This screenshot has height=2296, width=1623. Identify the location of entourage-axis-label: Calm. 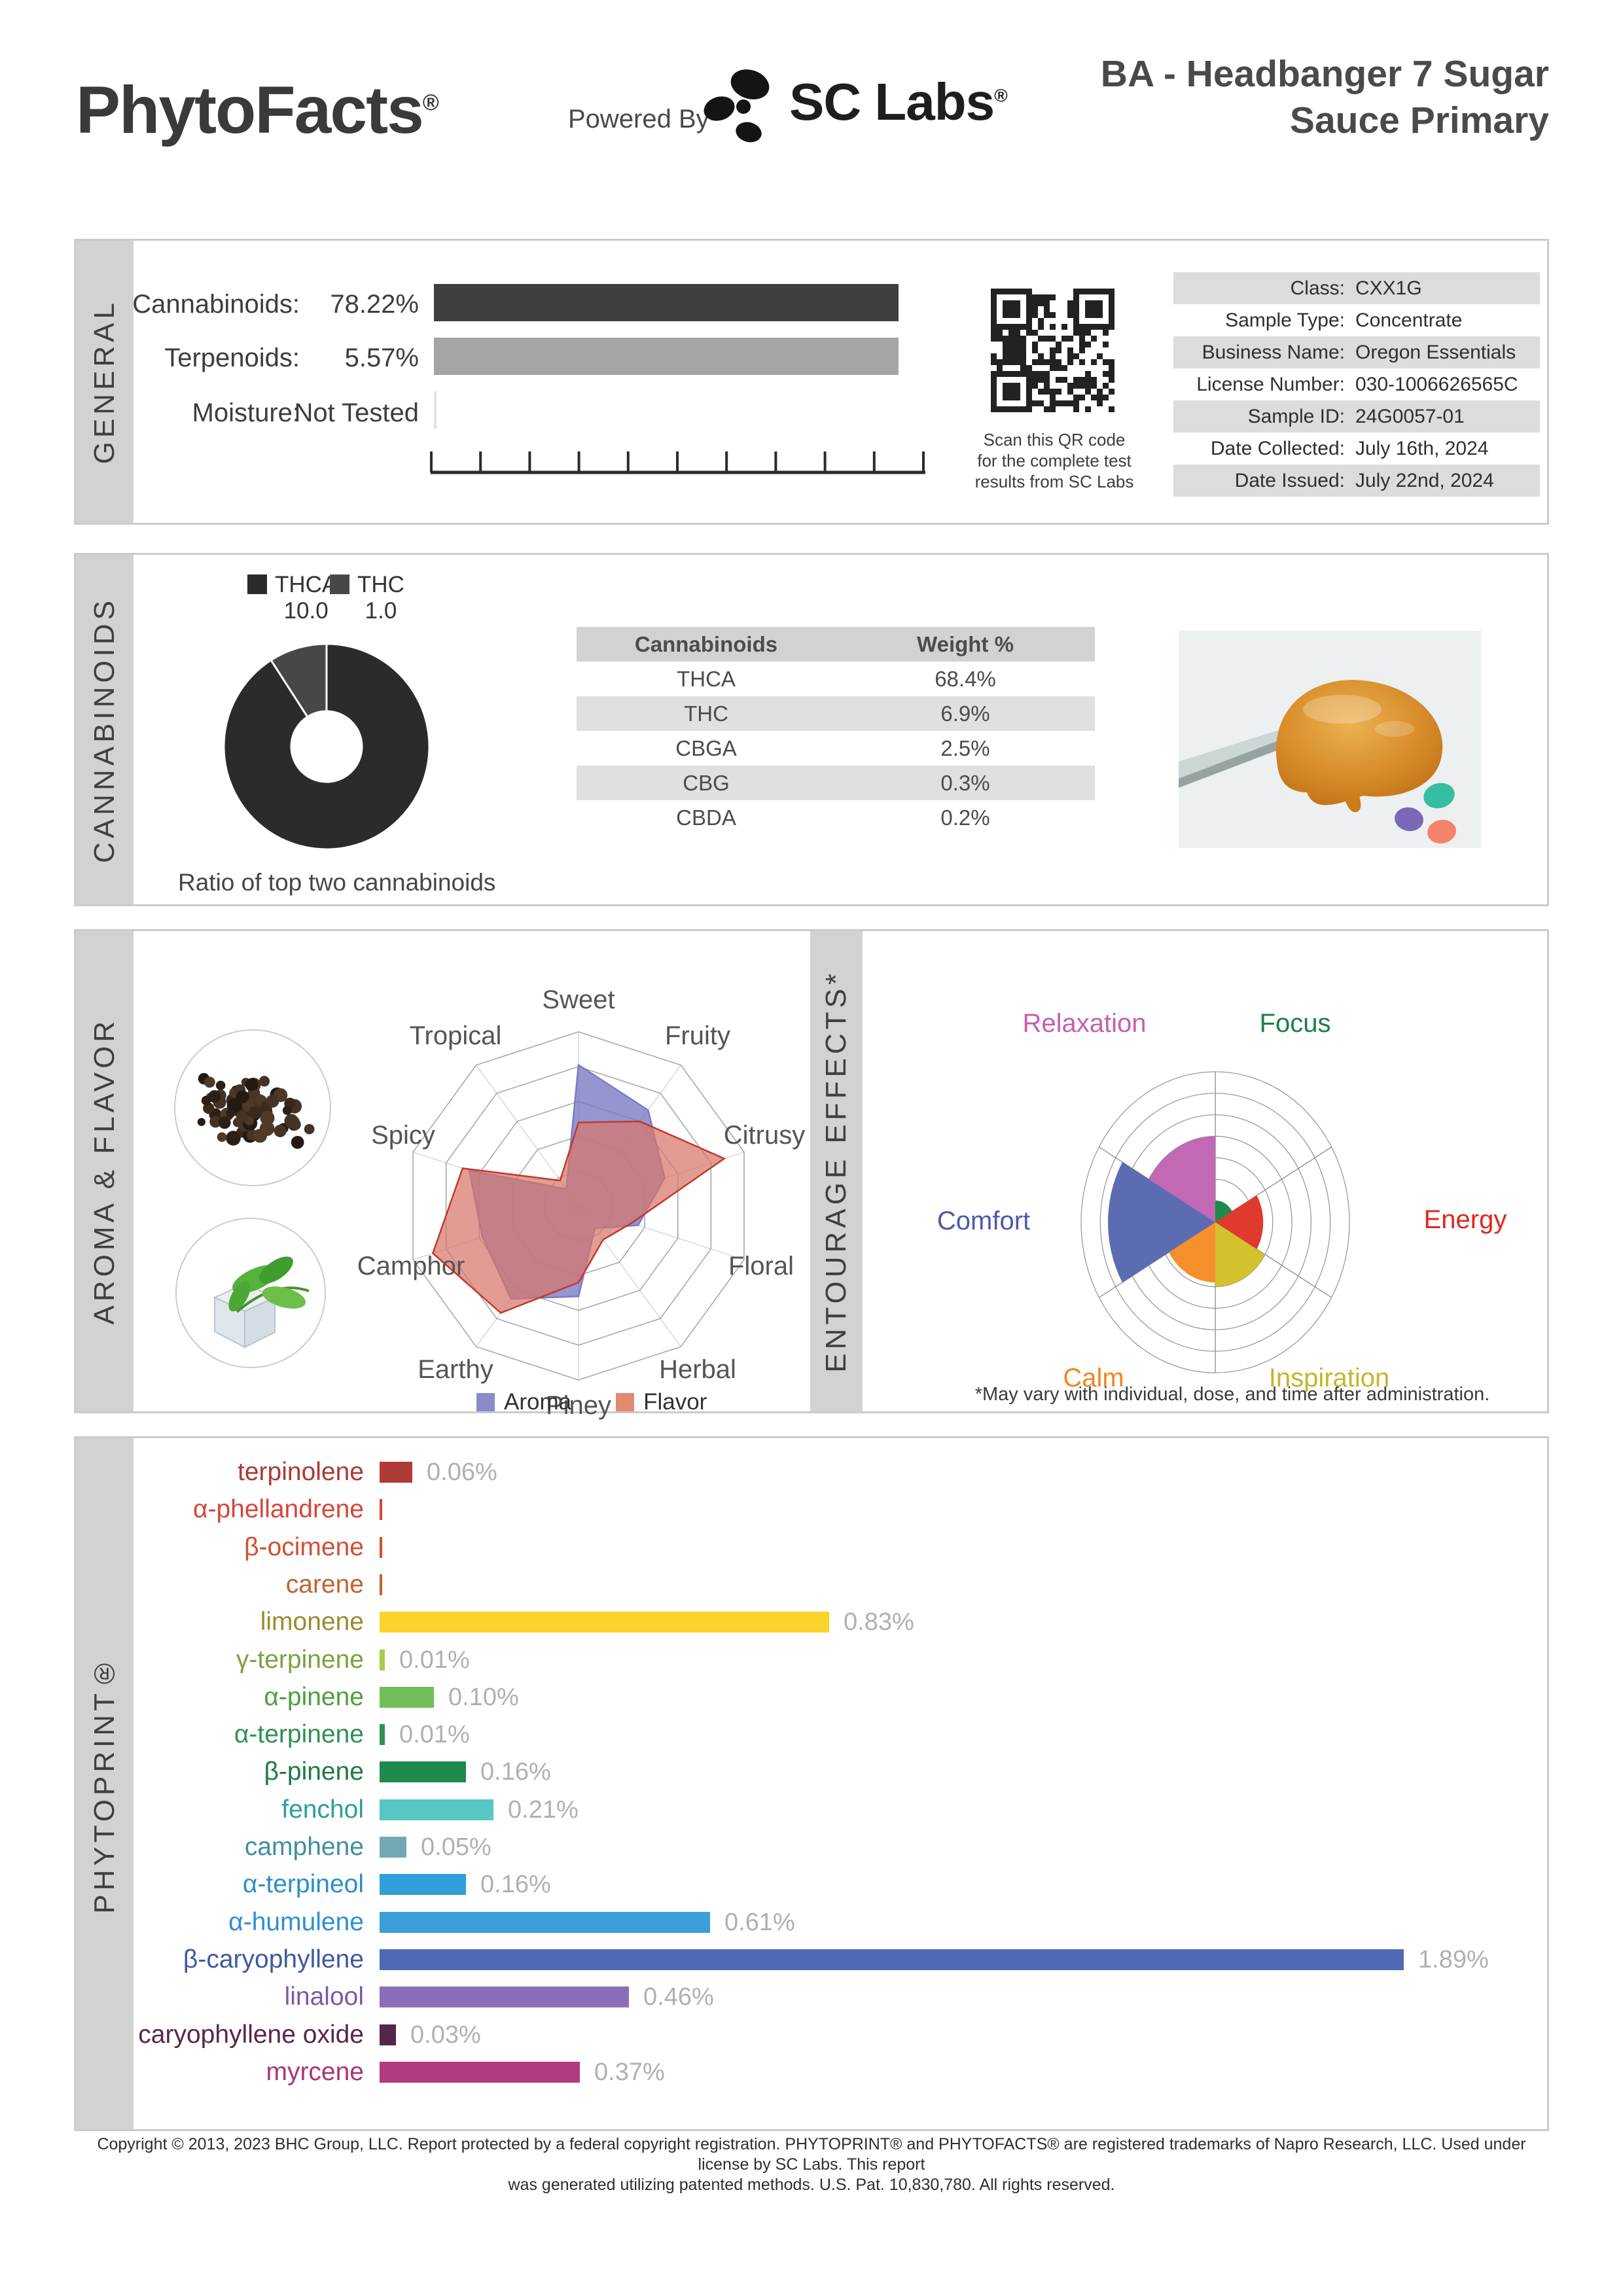
(1093, 1378).